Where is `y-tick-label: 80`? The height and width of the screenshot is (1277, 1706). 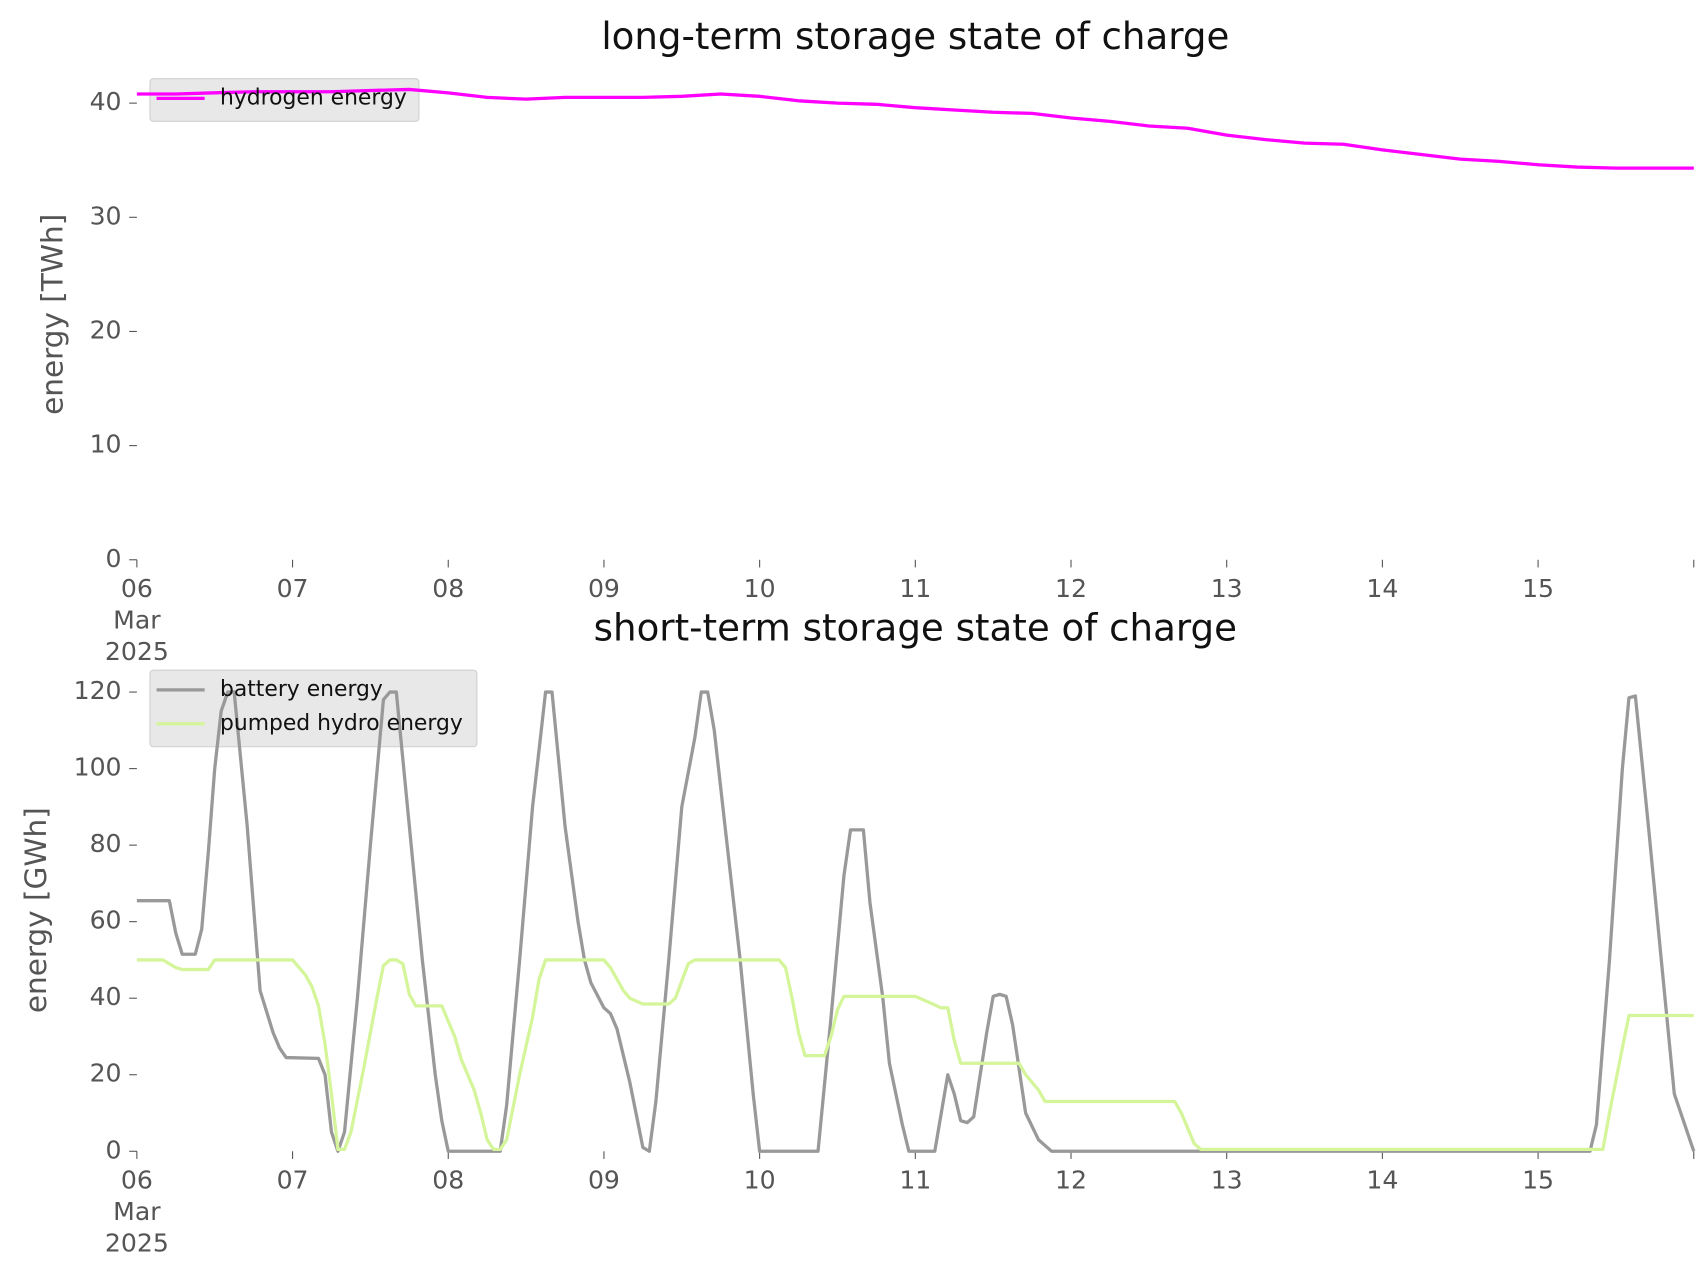
y-tick-label: 80 is located at coordinates (106, 843).